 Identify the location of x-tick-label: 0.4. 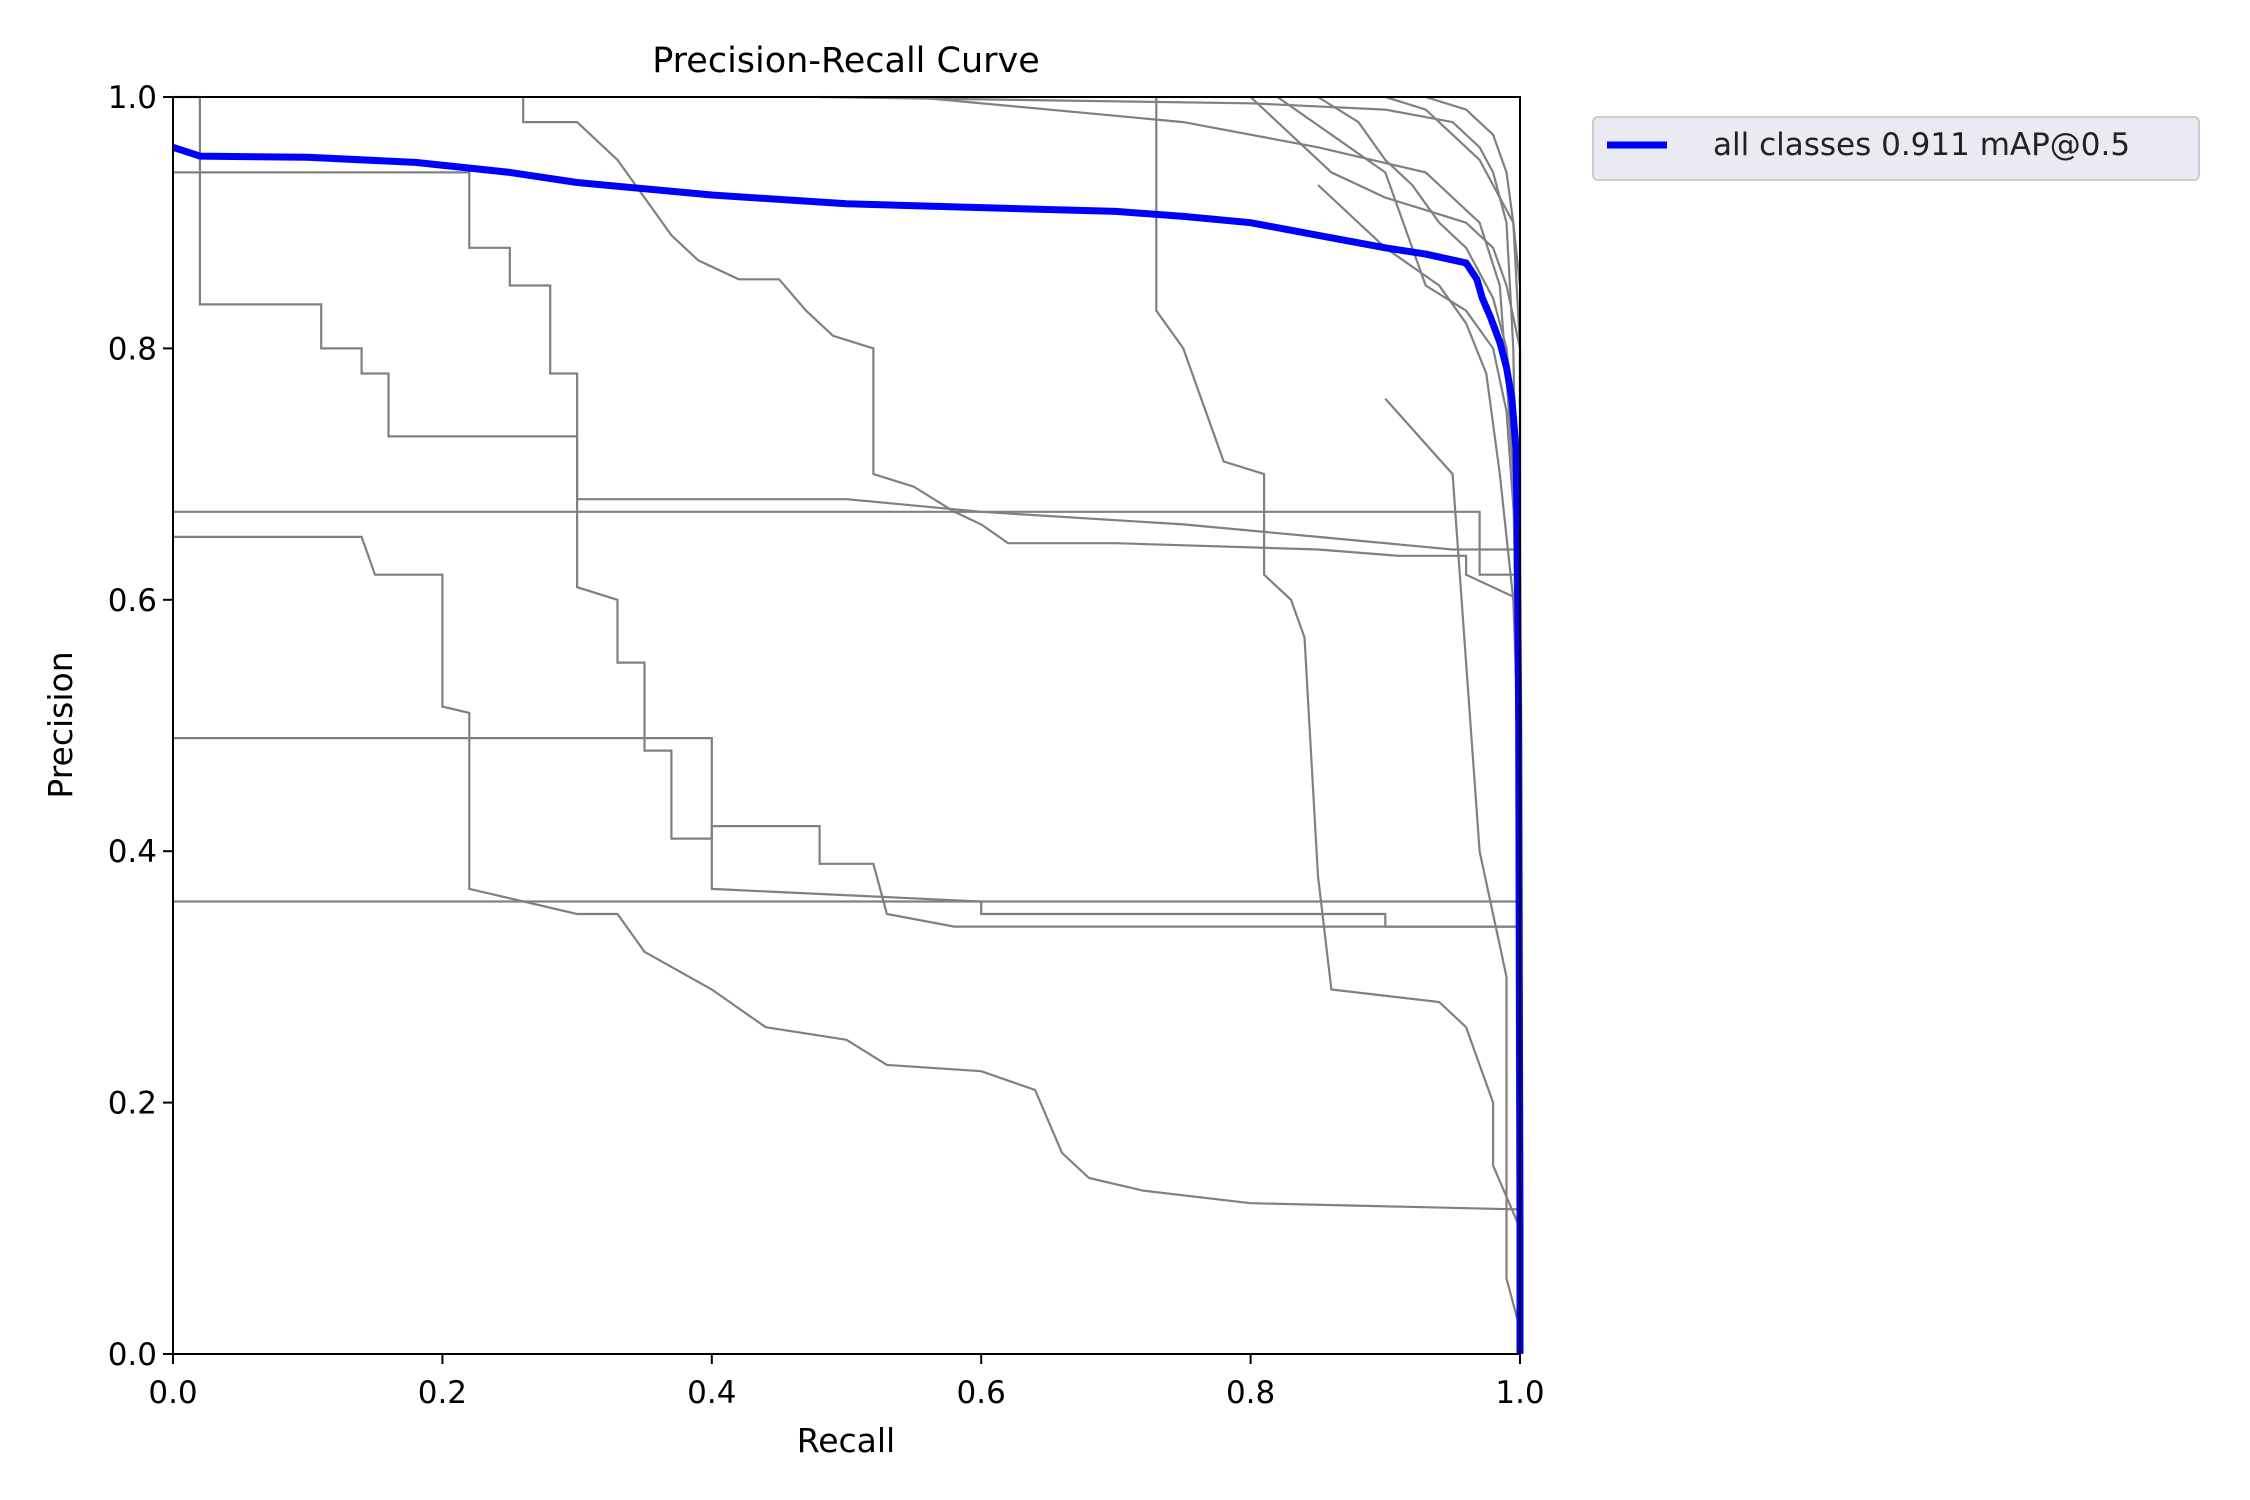
(711, 1393).